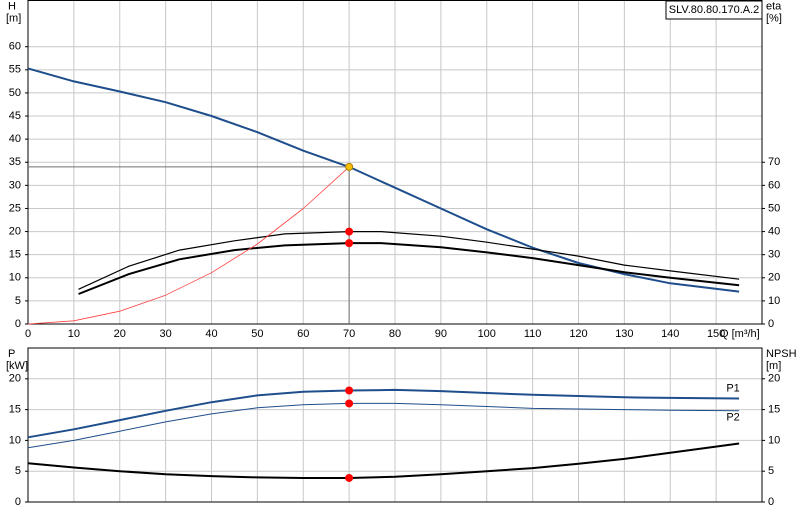 This screenshot has width=800, height=520. Describe the element at coordinates (774, 231) in the screenshot. I see `y2-tick-label: 40` at that location.